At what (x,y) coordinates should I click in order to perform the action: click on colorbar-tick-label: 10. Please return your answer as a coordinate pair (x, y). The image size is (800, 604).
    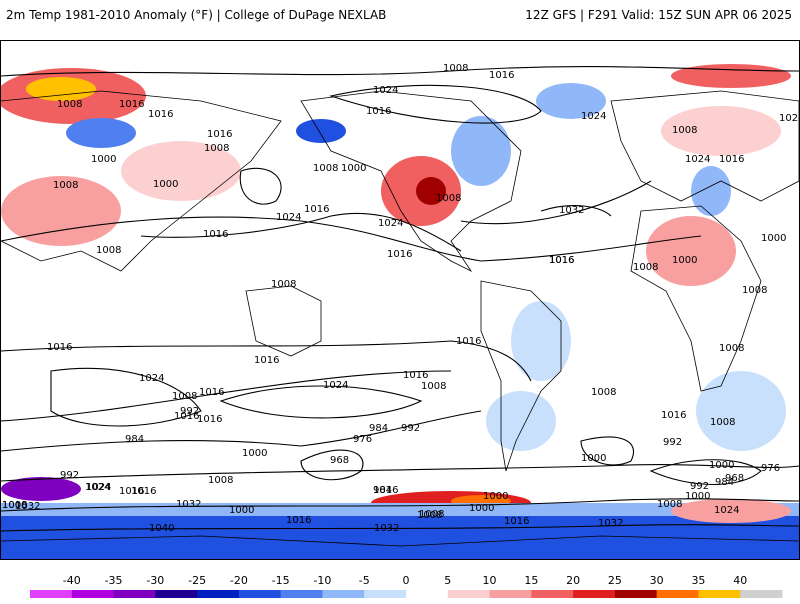
    Looking at the image, I should click on (490, 580).